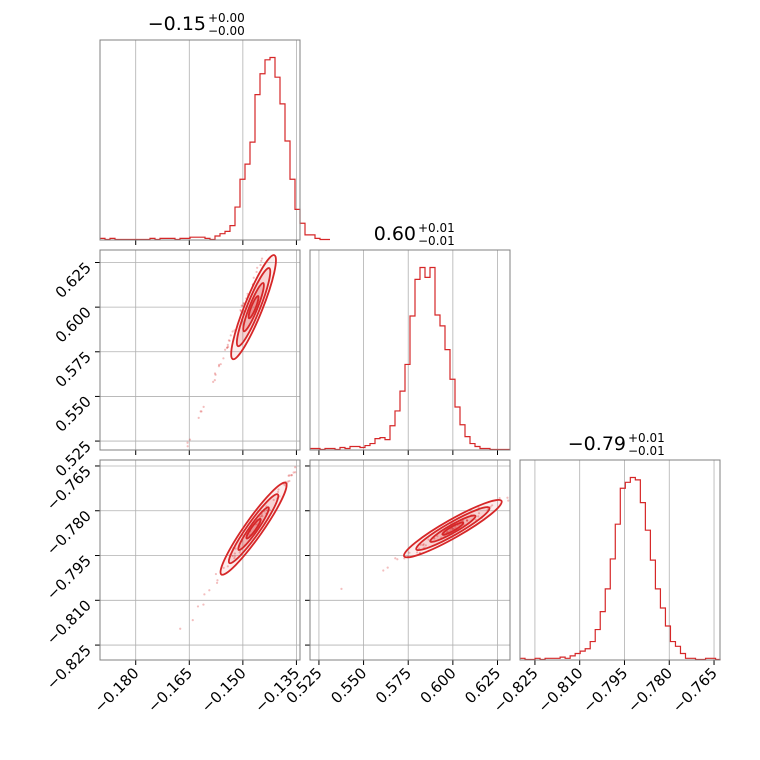 The width and height of the screenshot is (760, 760). Describe the element at coordinates (73, 369) in the screenshot. I see `y-tick-label: 0.575` at that location.